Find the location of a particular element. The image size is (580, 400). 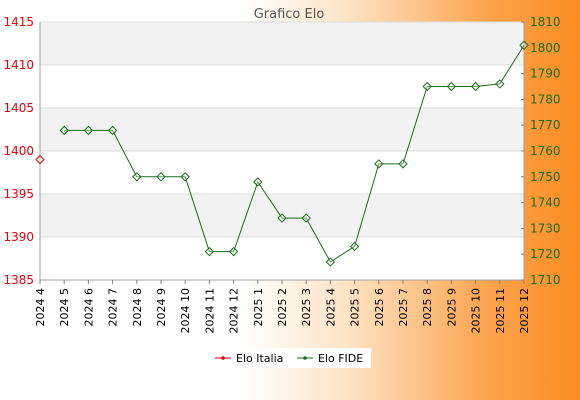

y-right-tick-label: 1760 is located at coordinates (545, 151).